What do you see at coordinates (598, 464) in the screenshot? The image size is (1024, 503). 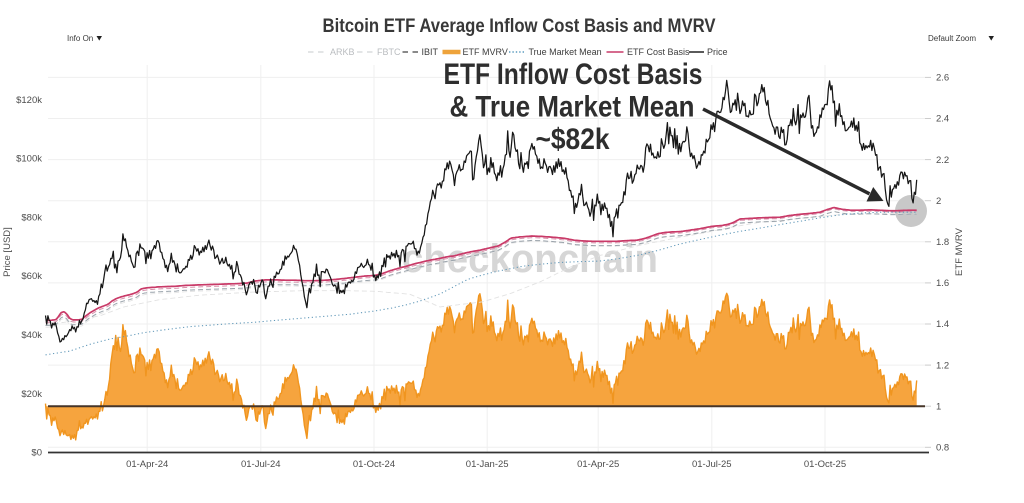 I see `svg-text: 01-Apr-25` at bounding box center [598, 464].